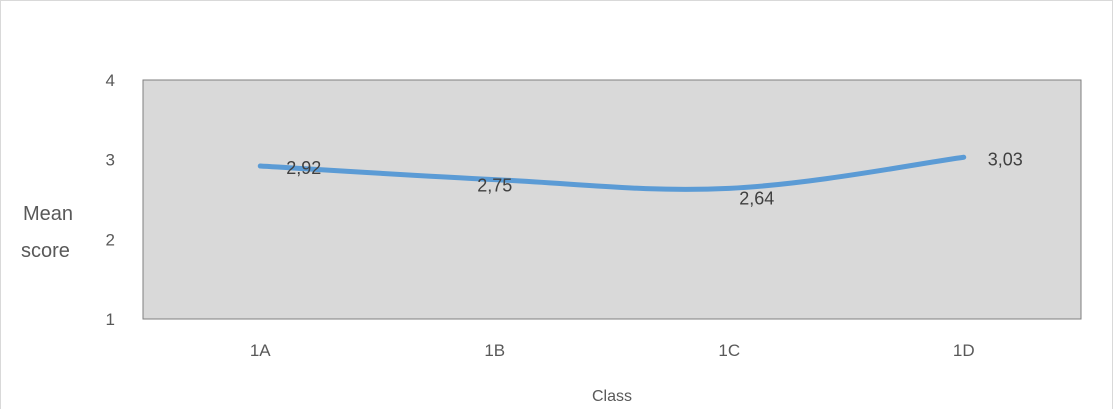  I want to click on x-tick-label: 1D, so click(964, 350).